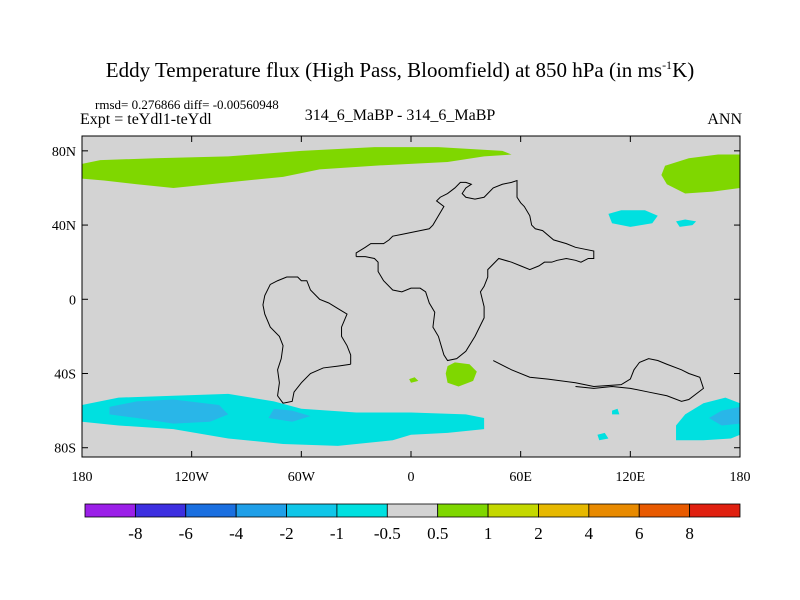  Describe the element at coordinates (411, 477) in the screenshot. I see `x-tick-label: 0` at that location.